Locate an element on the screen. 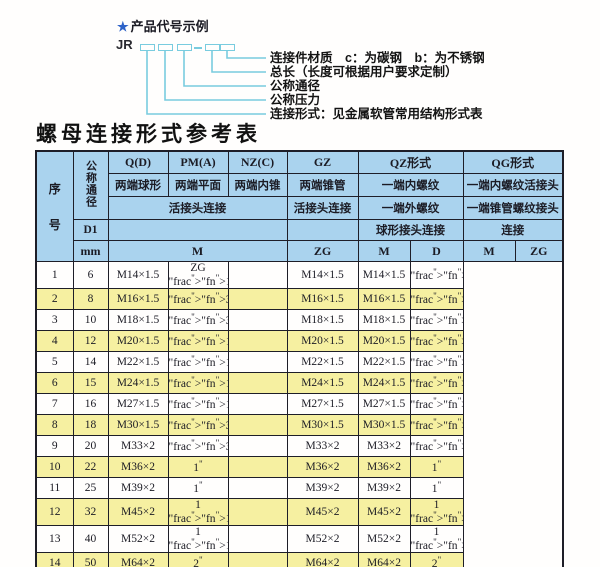 Image resolution: width=600 pixels, height=567 pixels. label-total-length: 总长（长度可根据用户要求定制） is located at coordinates (364, 72).